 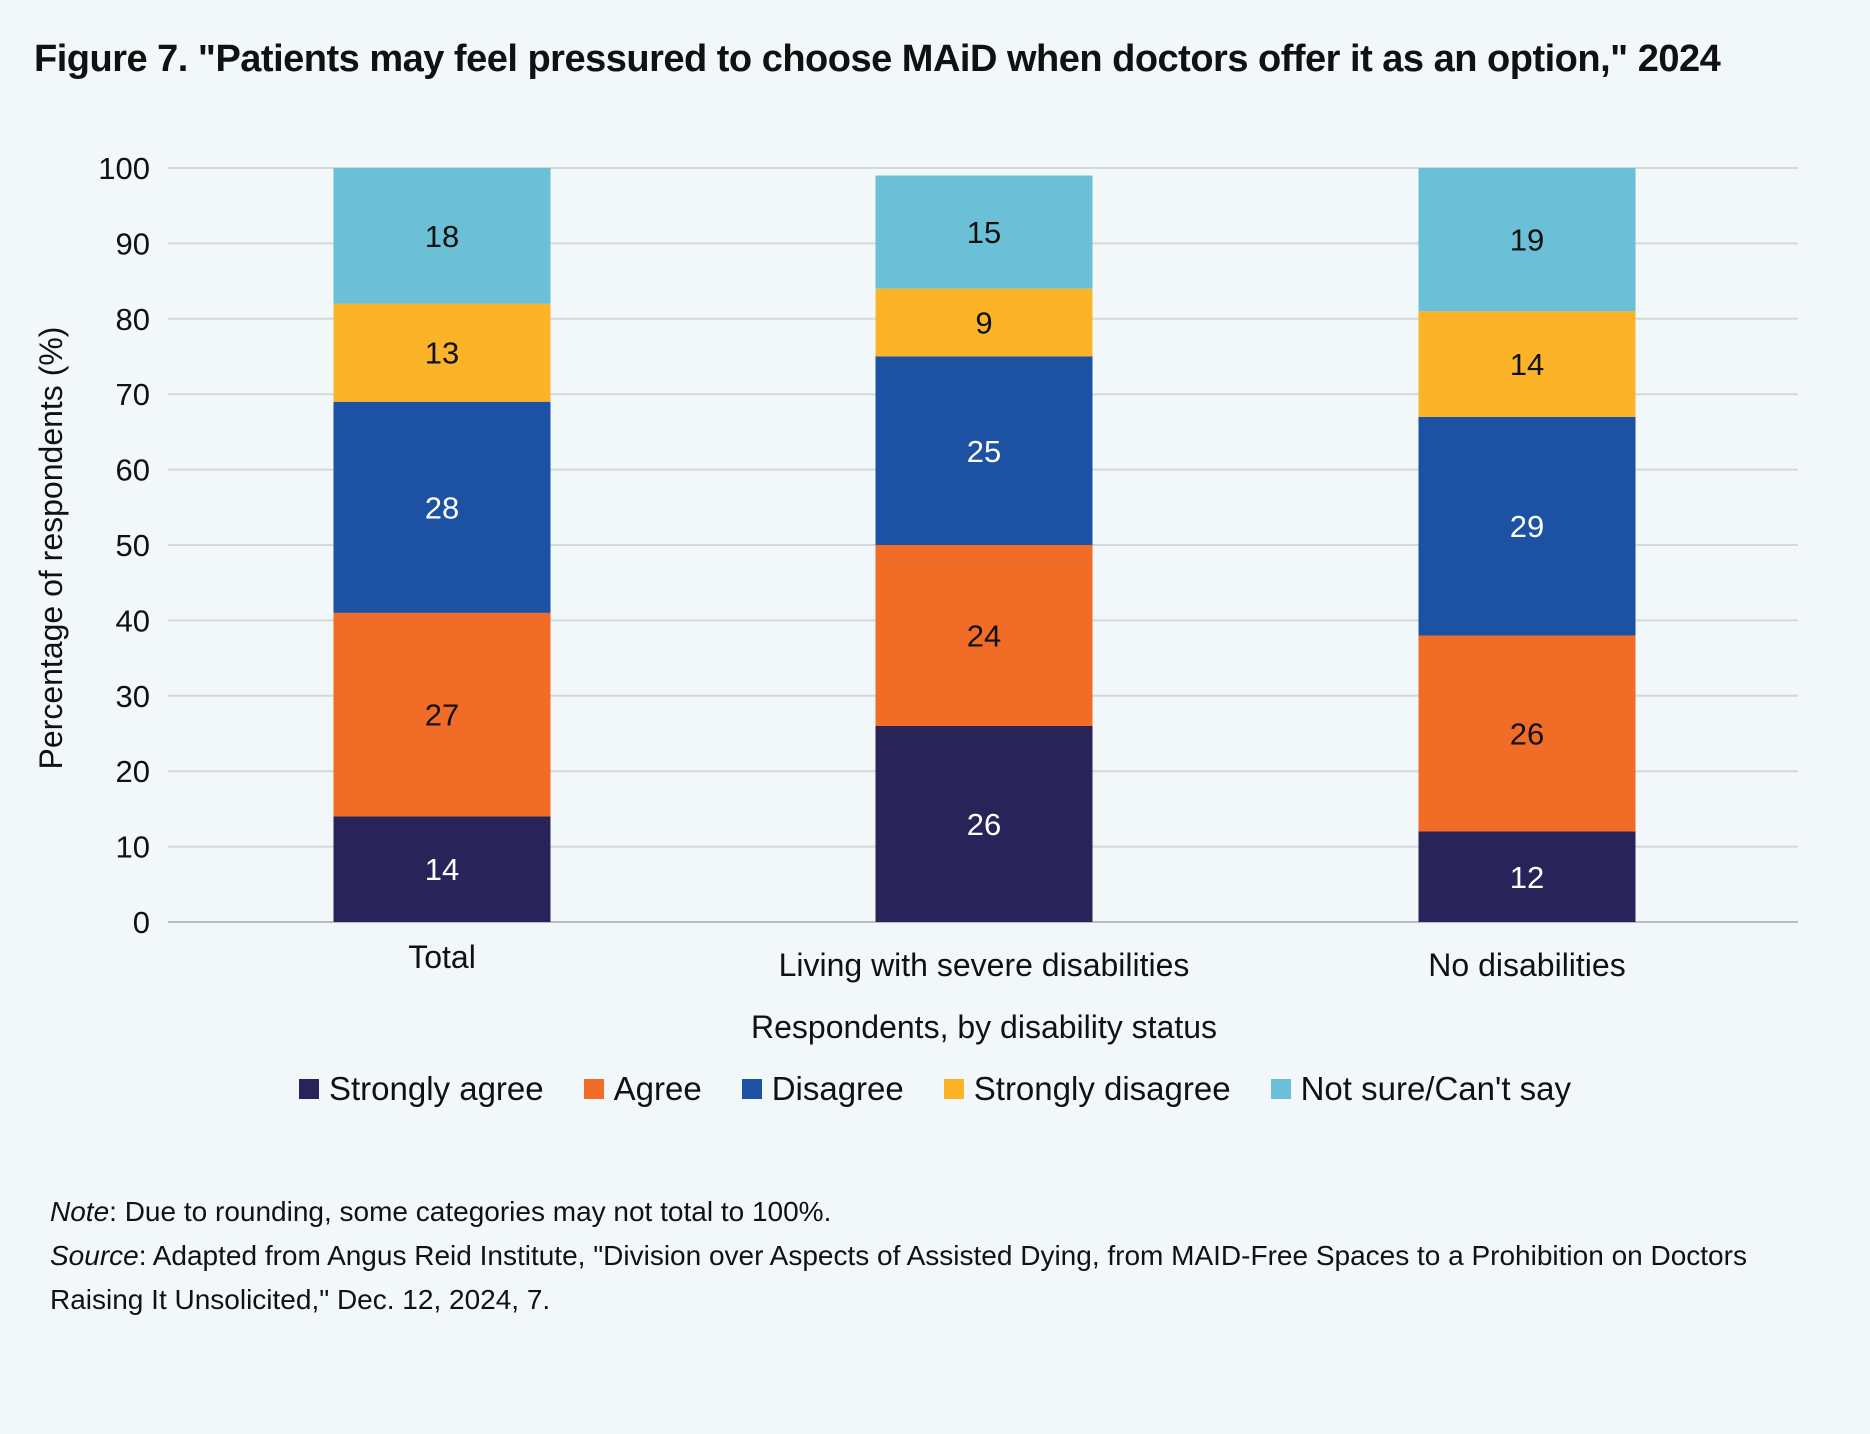 What do you see at coordinates (837, 1088) in the screenshot?
I see `legend-label: Disagree` at bounding box center [837, 1088].